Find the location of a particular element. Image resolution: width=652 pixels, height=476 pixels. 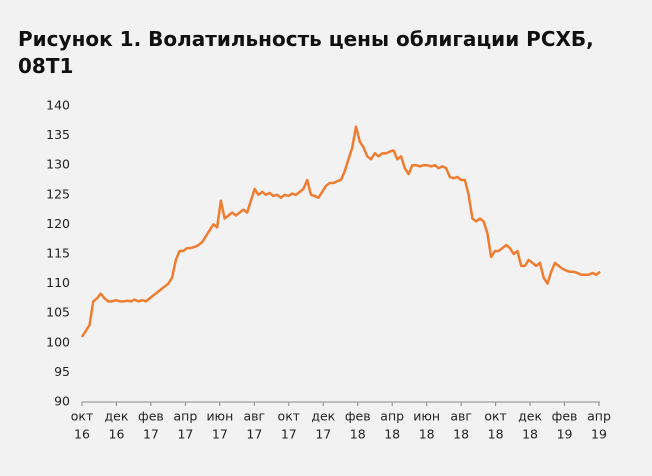

y-tick-label: 100 is located at coordinates (58, 341).